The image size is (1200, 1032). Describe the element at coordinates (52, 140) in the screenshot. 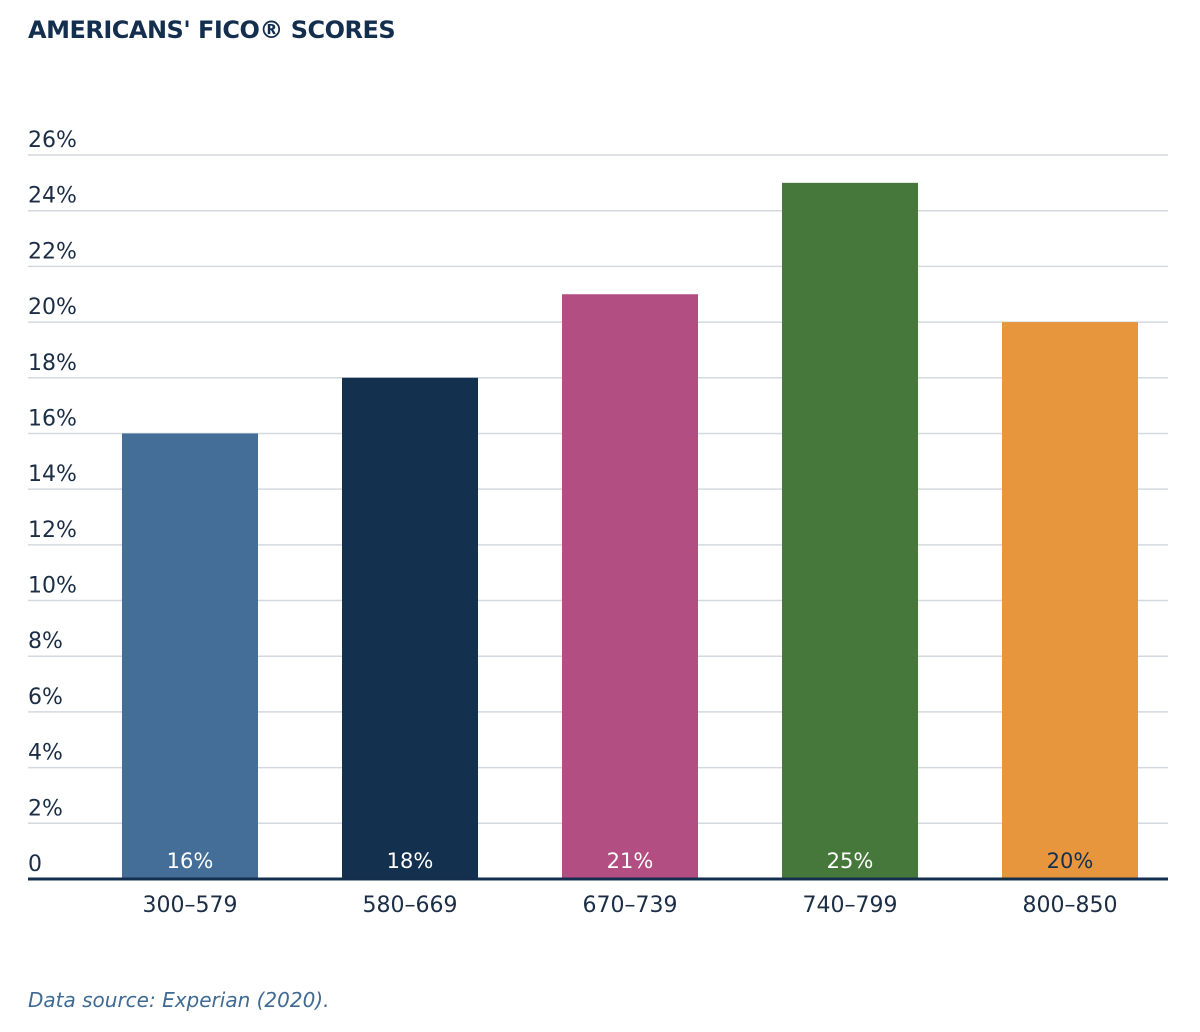

I see `y-tick-label: 26%` at that location.